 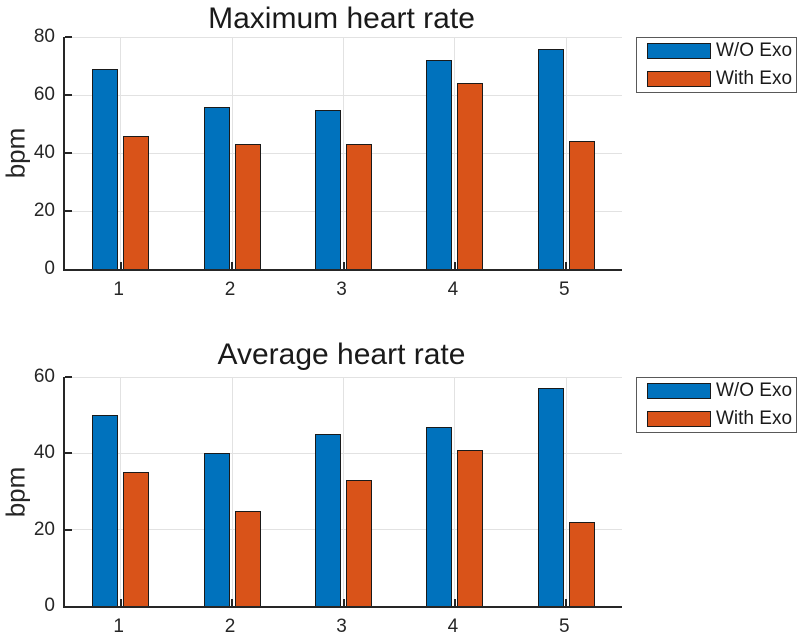 What do you see at coordinates (15, 492) in the screenshot?
I see `y-axis-label-bpm-bottom: bpm` at bounding box center [15, 492].